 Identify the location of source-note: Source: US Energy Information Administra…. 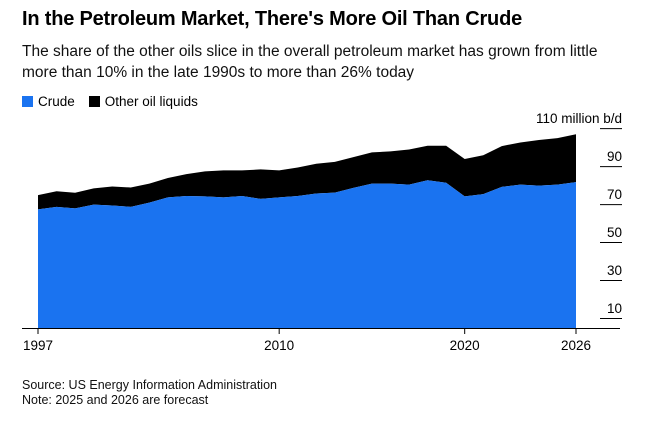
(149, 385).